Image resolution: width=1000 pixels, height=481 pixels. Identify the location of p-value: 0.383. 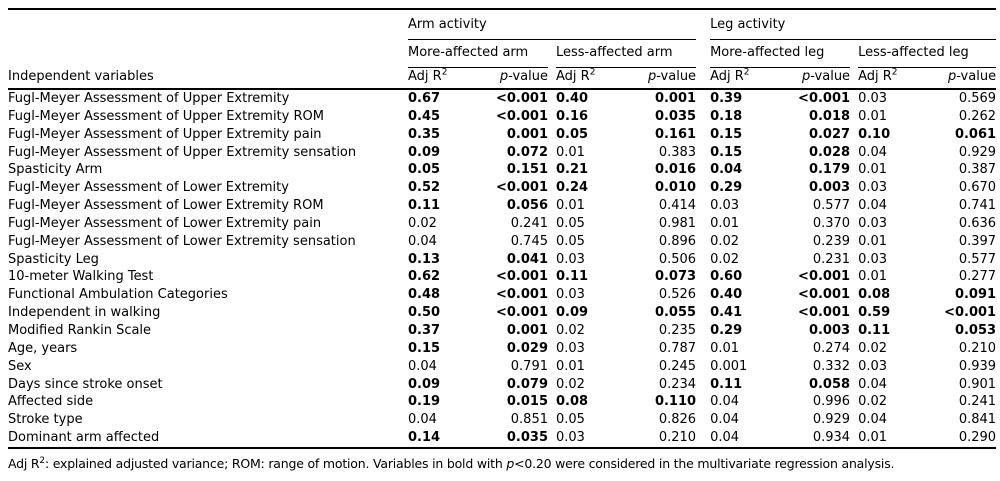
(677, 152).